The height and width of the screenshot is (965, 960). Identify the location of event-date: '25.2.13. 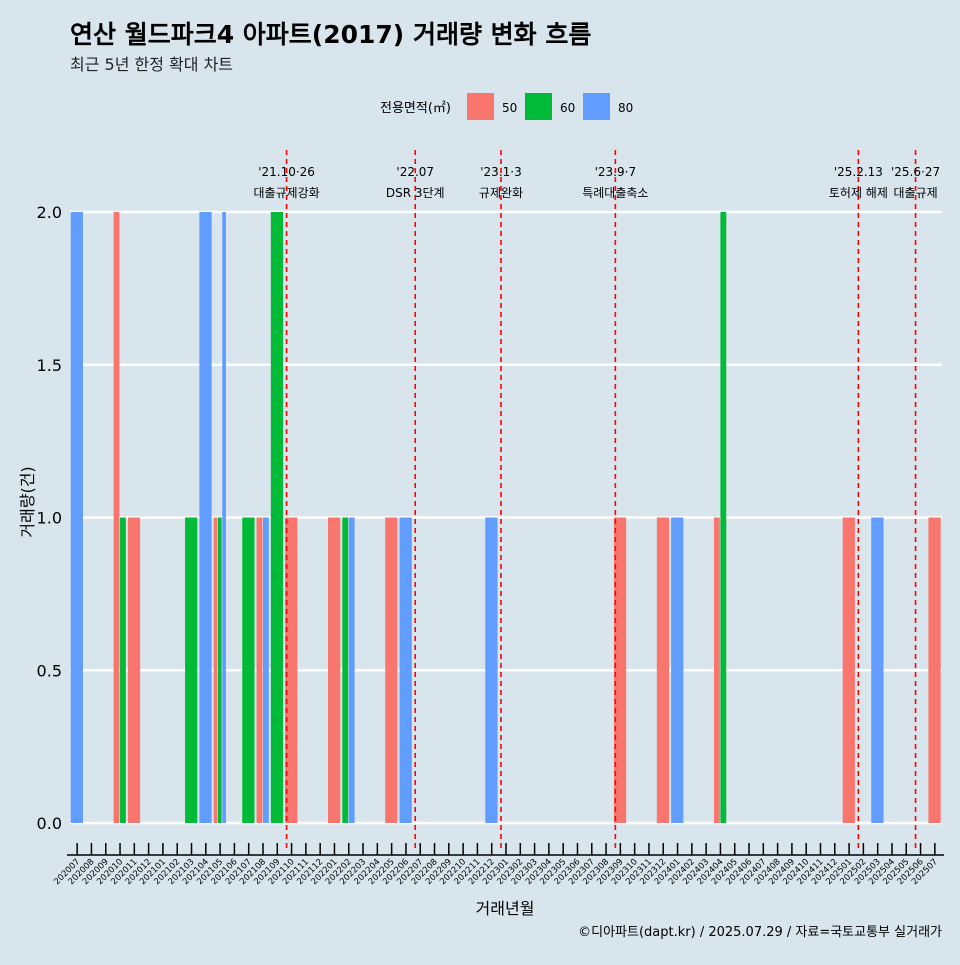
(858, 172).